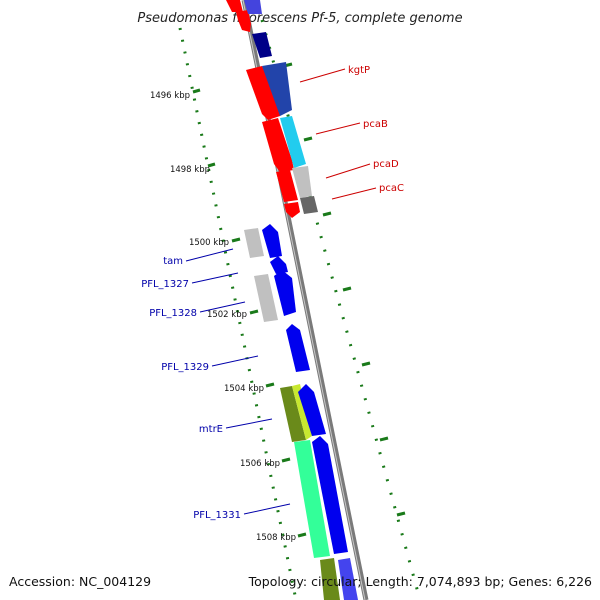 The height and width of the screenshot is (600, 600). Describe the element at coordinates (249, 423) in the screenshot. I see `leader-mtrE` at that location.